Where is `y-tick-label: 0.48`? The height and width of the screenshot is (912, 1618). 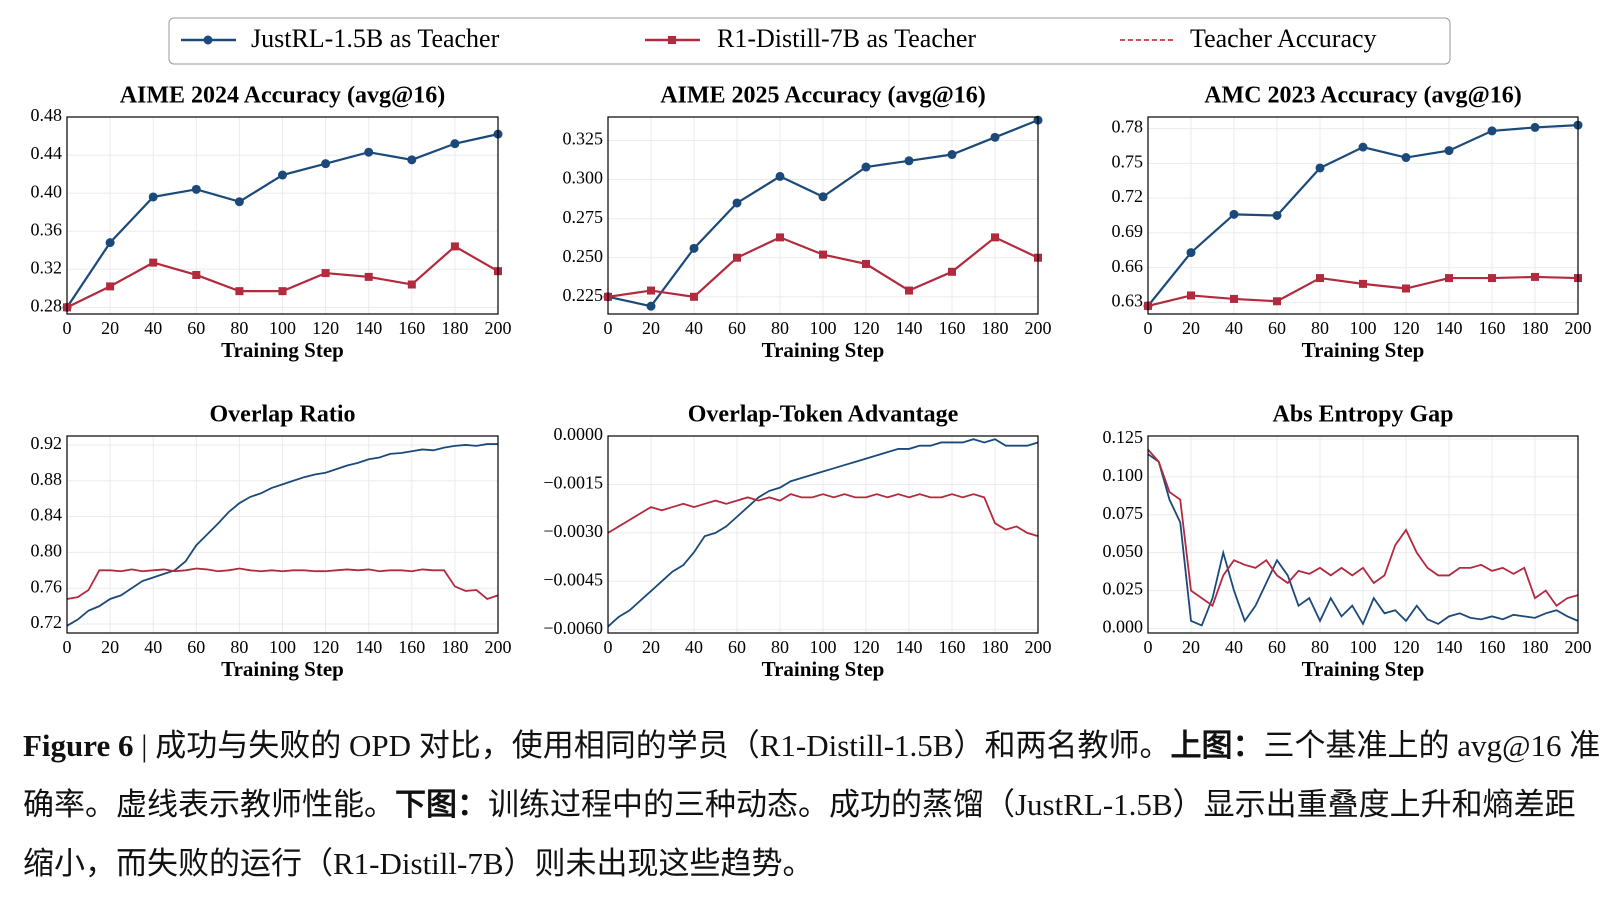 y-tick-label: 0.48 is located at coordinates (47, 115).